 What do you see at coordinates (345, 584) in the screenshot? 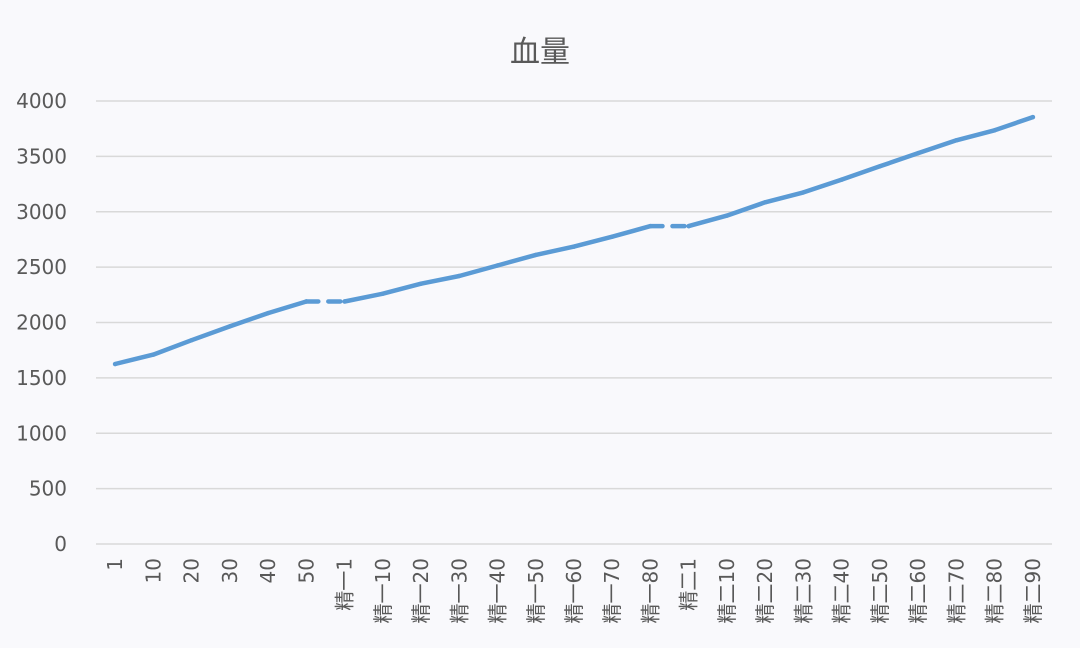
I see `x-tick-label: 精一1` at bounding box center [345, 584].